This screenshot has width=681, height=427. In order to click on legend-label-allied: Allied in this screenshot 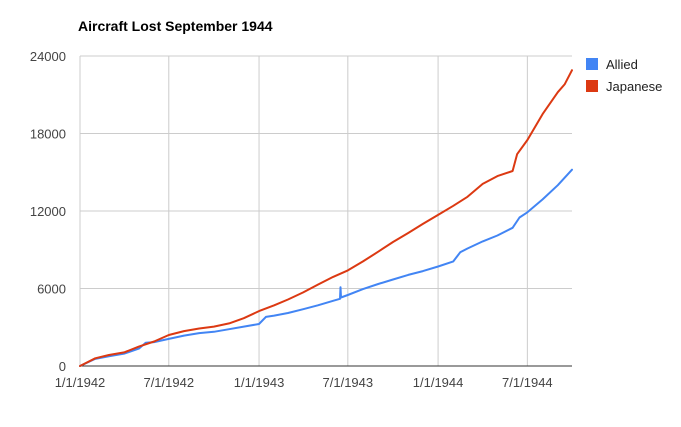, I will do `click(622, 64)`.